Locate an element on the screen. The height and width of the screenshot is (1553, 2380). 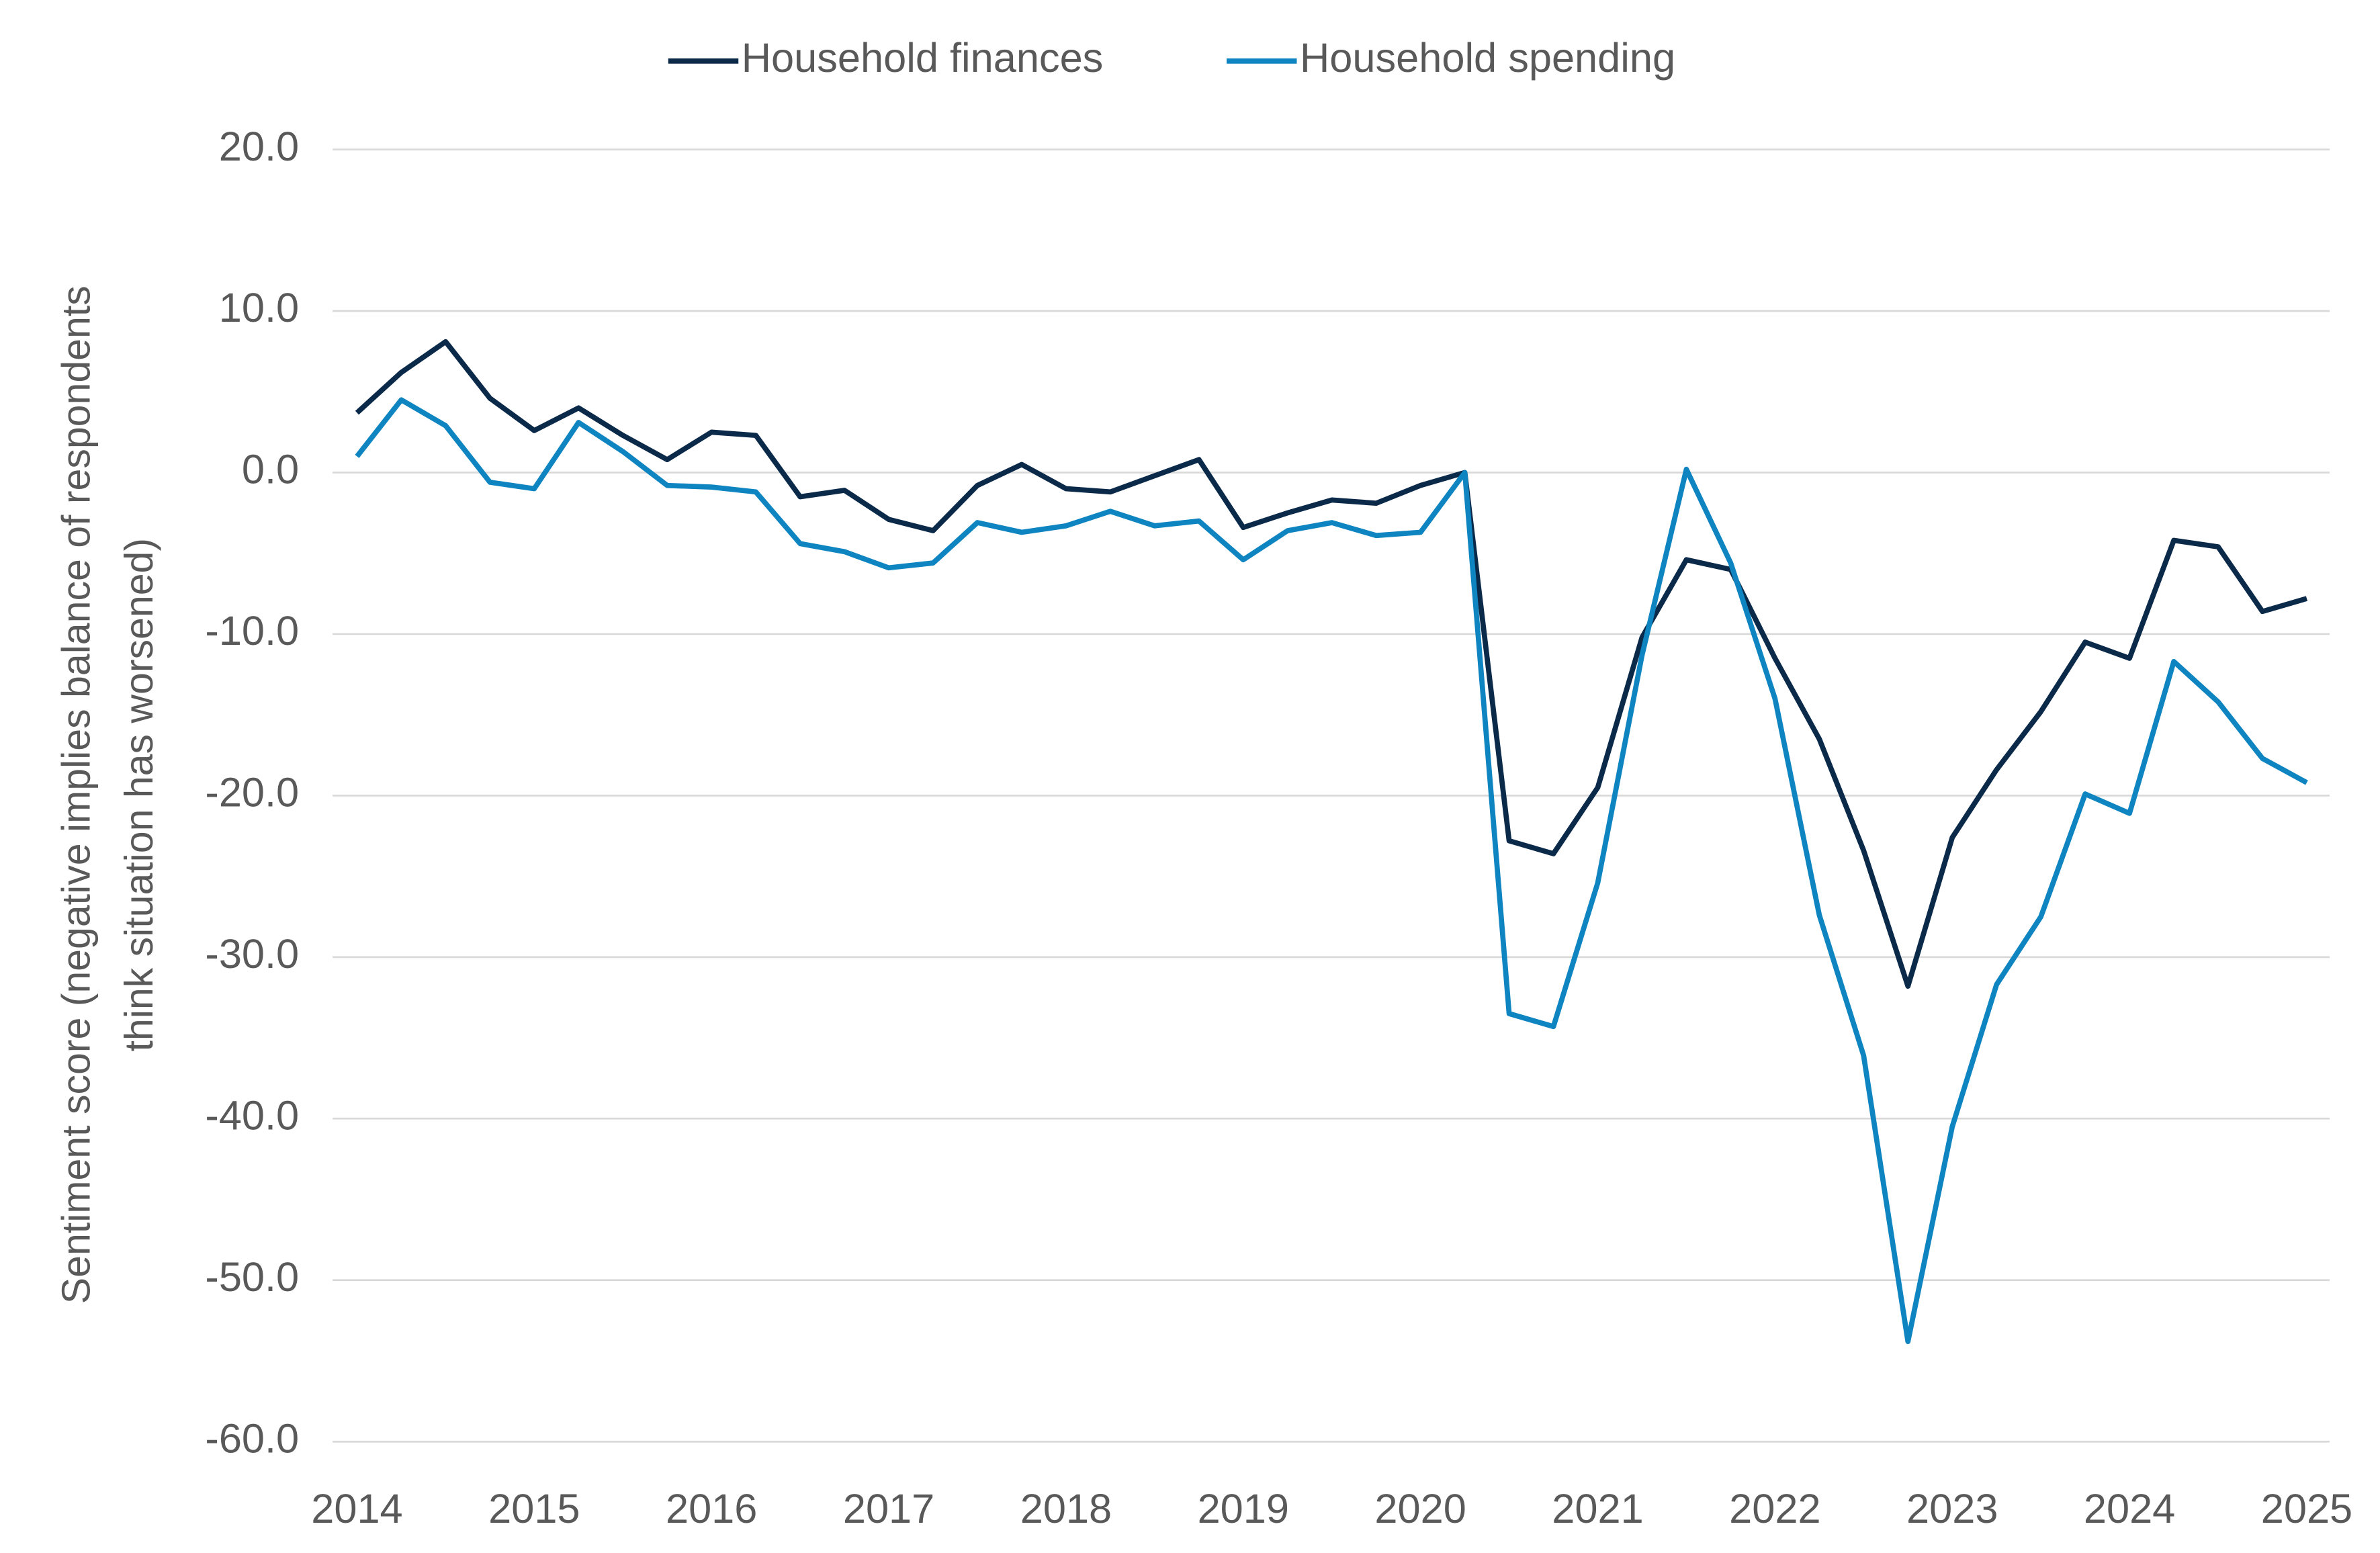
x-tick-label: 2015 is located at coordinates (534, 1508).